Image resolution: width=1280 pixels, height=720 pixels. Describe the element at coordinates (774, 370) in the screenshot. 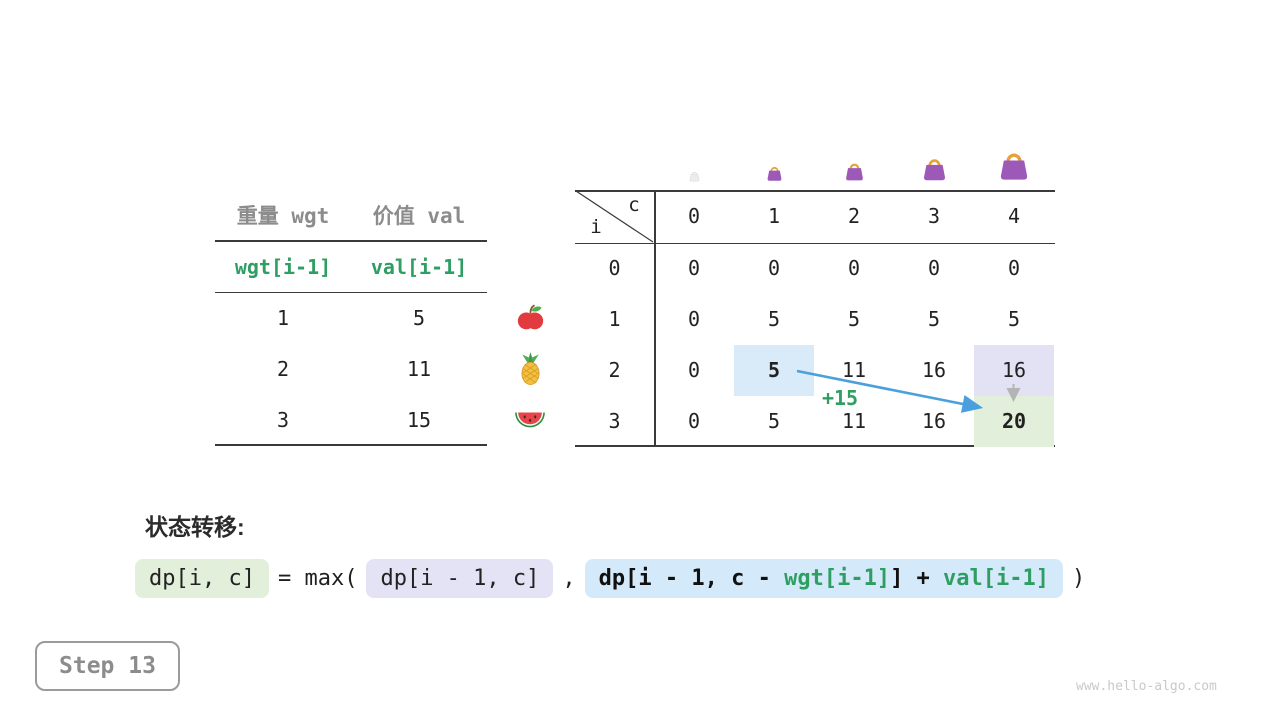

I see `dp-cell-source: 5` at that location.